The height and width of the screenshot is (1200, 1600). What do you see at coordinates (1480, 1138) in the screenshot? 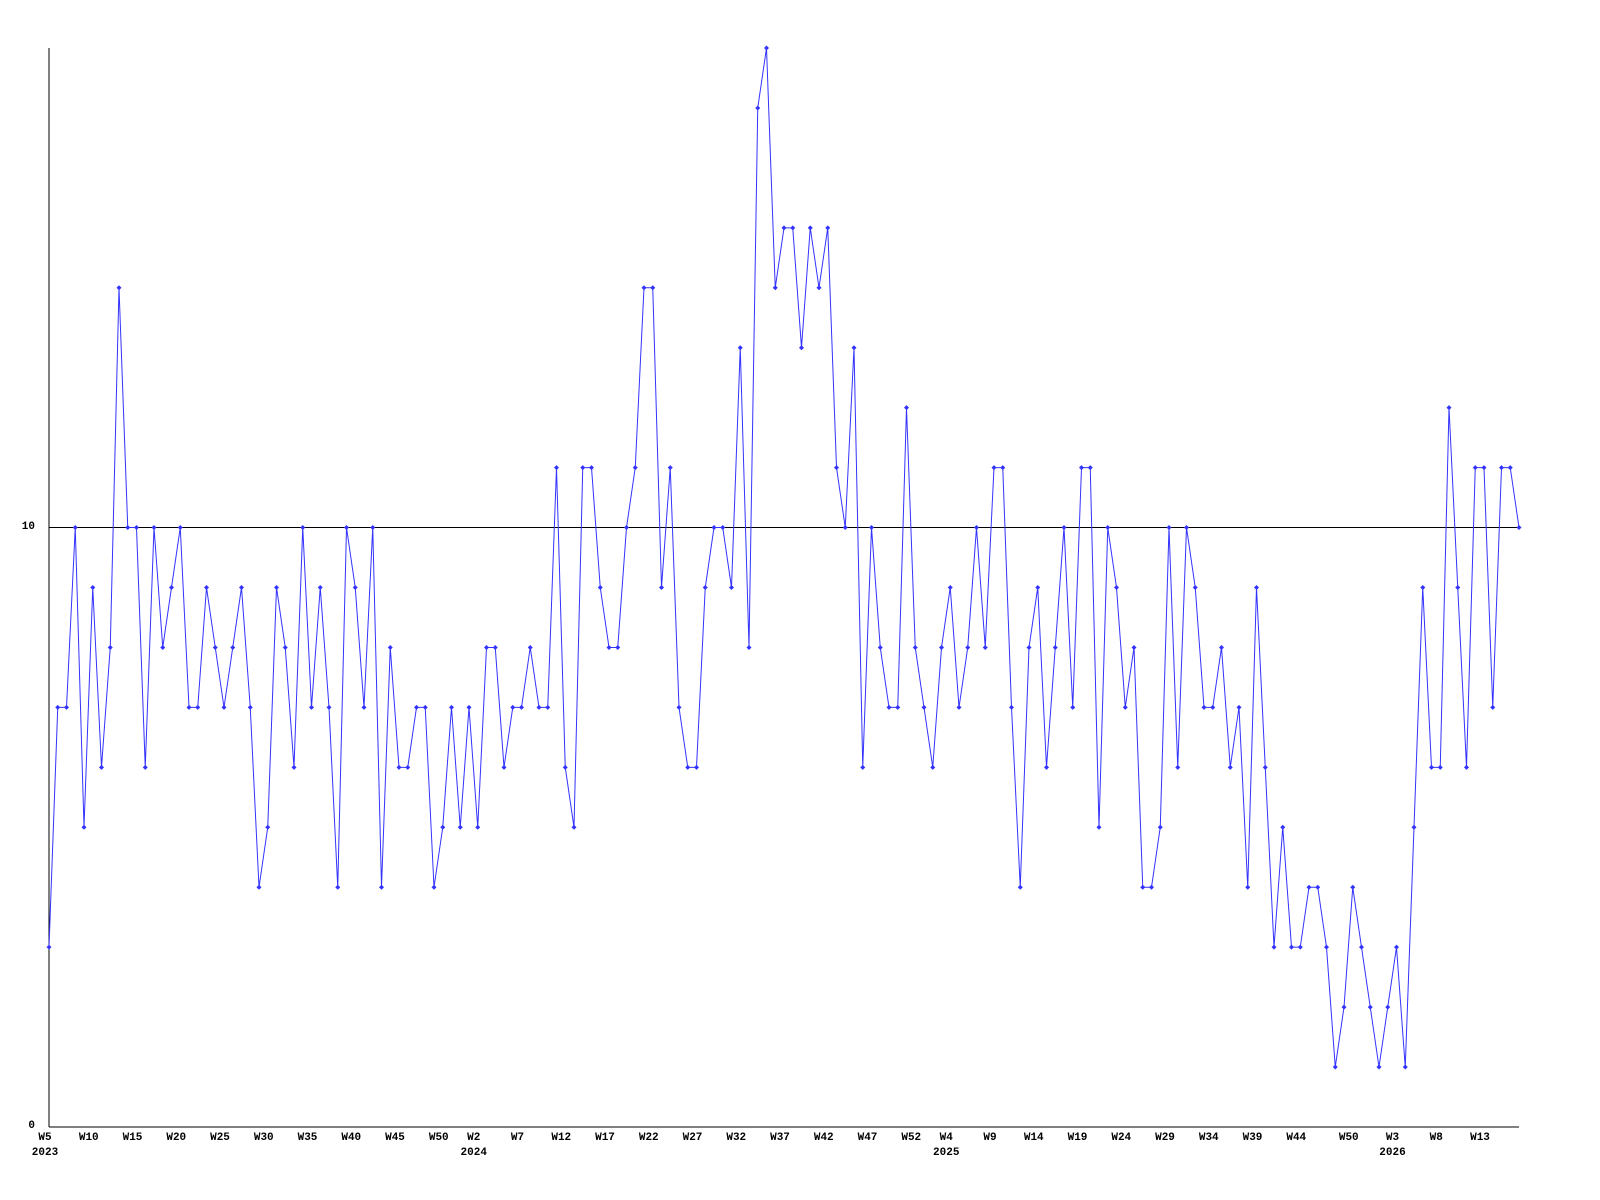
I see `x-tick-label: W13` at bounding box center [1480, 1138].